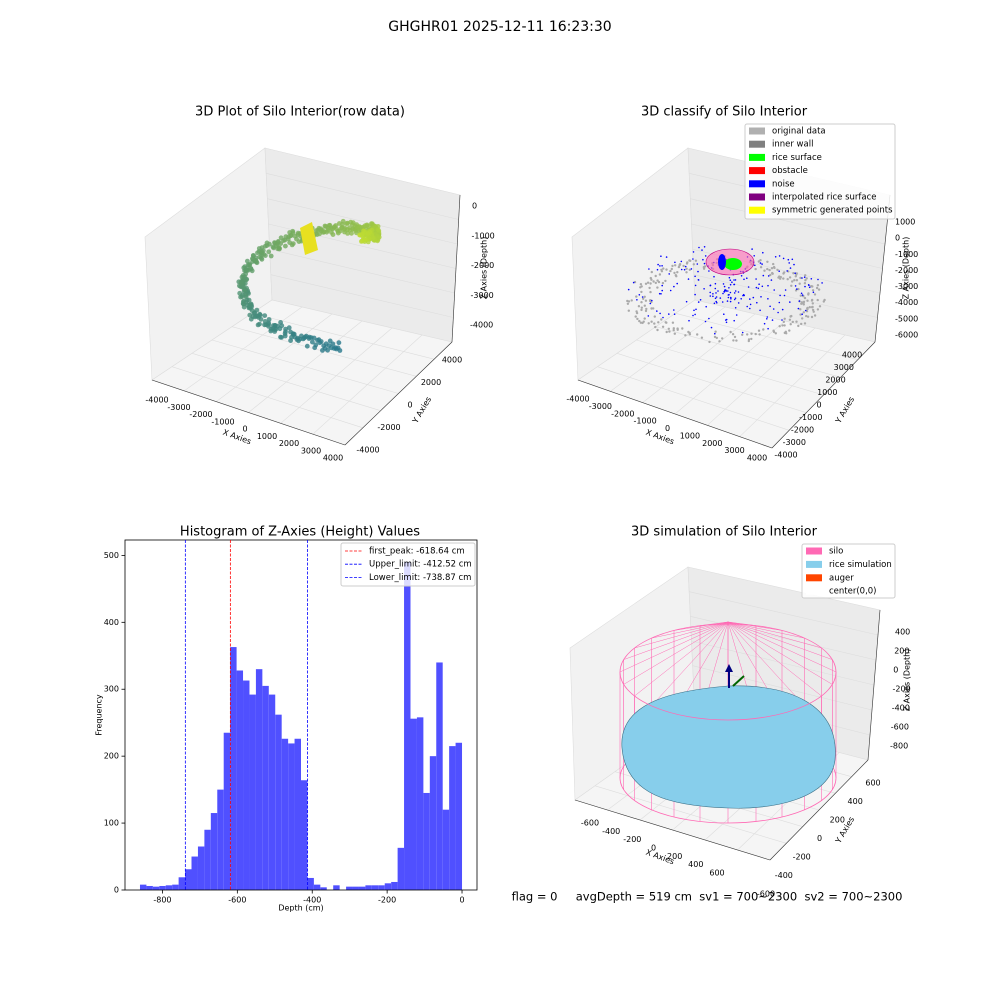  I want to click on x-tick-label: -4000, so click(577, 399).